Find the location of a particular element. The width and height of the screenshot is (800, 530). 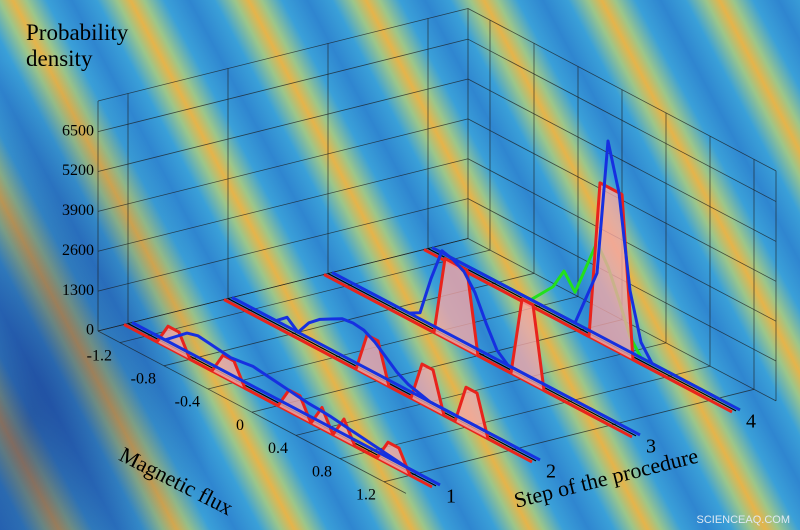

y-tick-label: 1 is located at coordinates (451, 496).